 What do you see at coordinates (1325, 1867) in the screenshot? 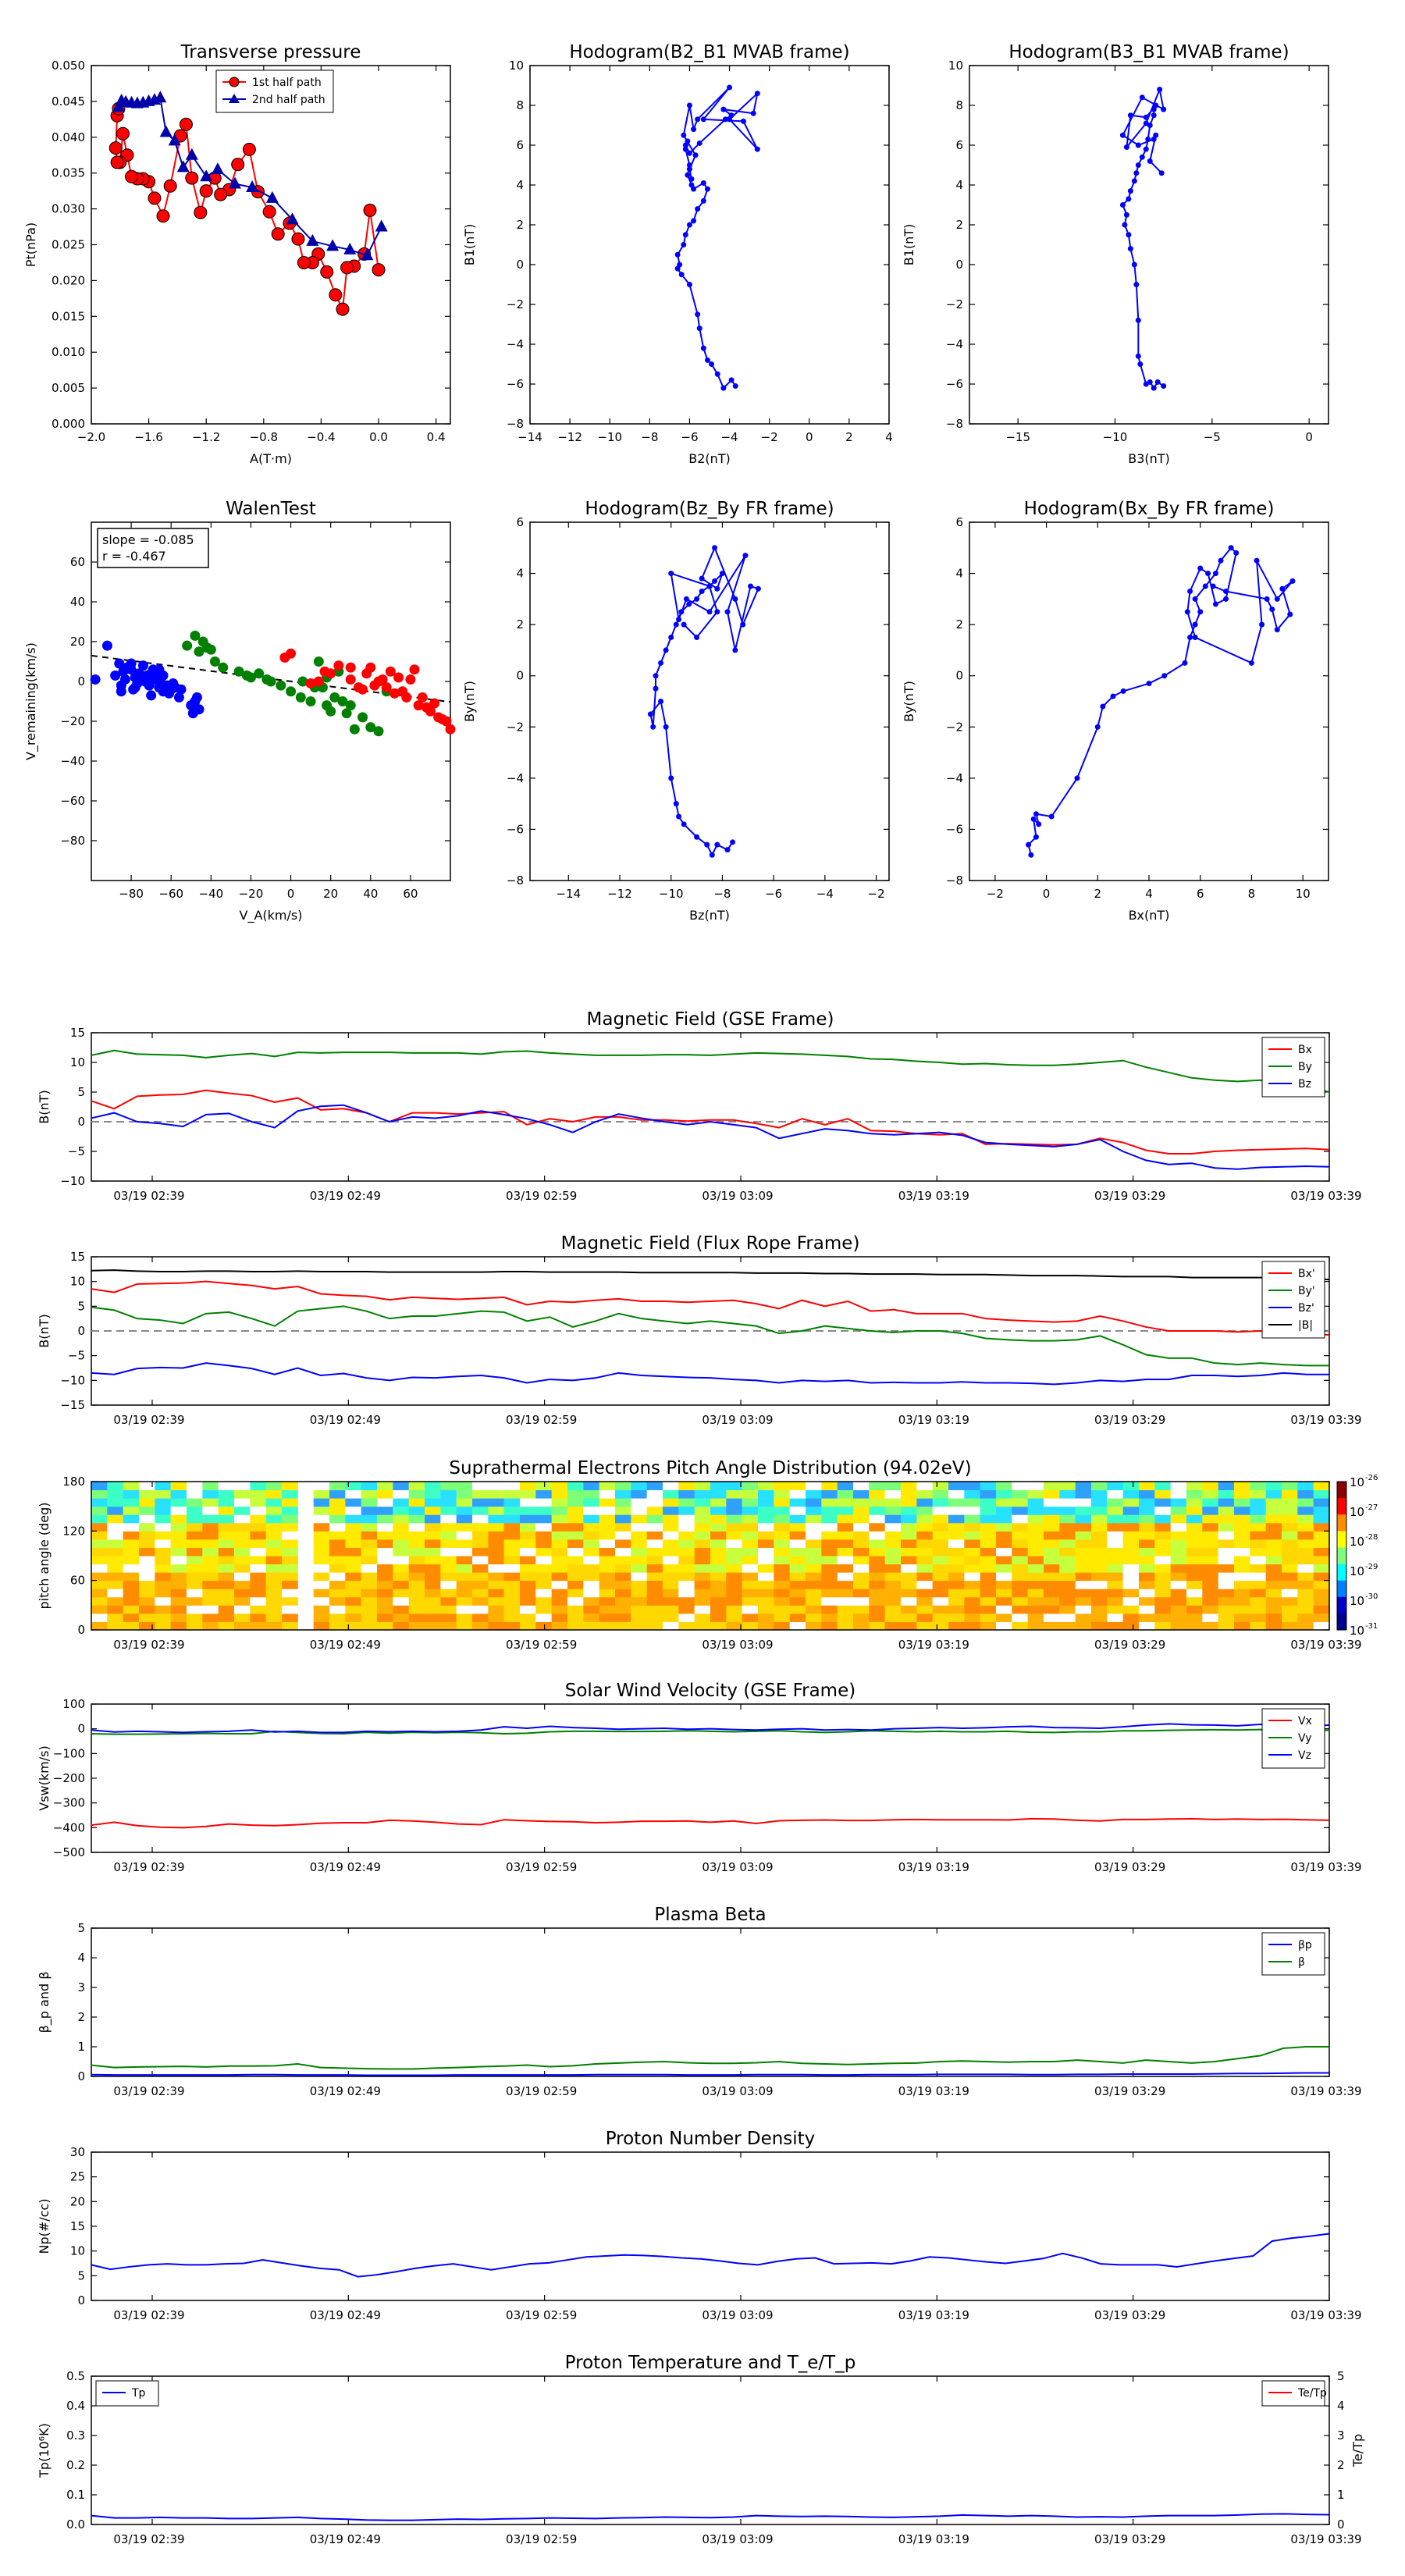
I see `time-tick-label: 03/19 03:39` at bounding box center [1325, 1867].